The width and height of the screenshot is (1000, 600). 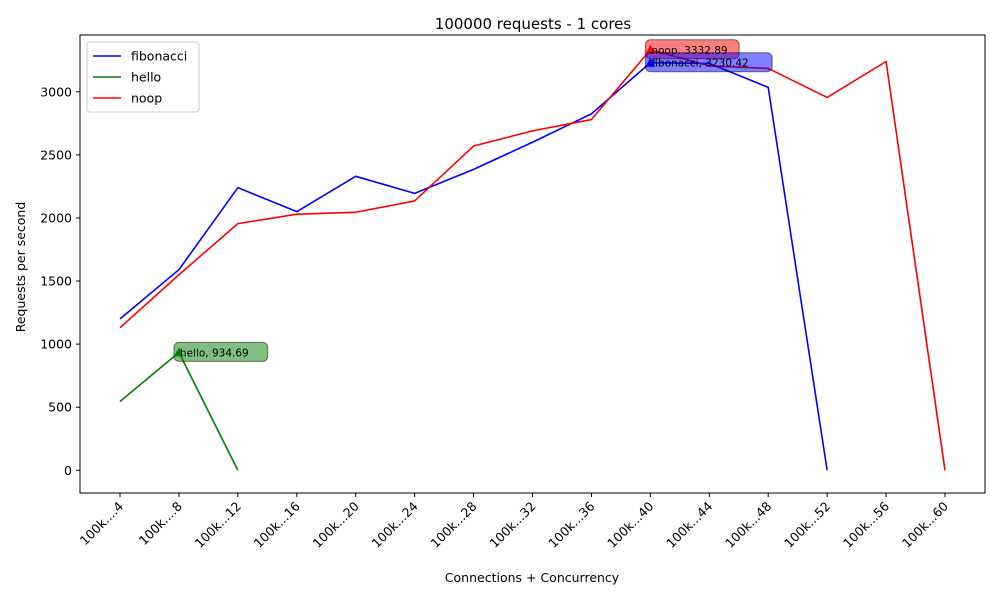 What do you see at coordinates (101, 522) in the screenshot?
I see `x-tick-label: 100k....4` at bounding box center [101, 522].